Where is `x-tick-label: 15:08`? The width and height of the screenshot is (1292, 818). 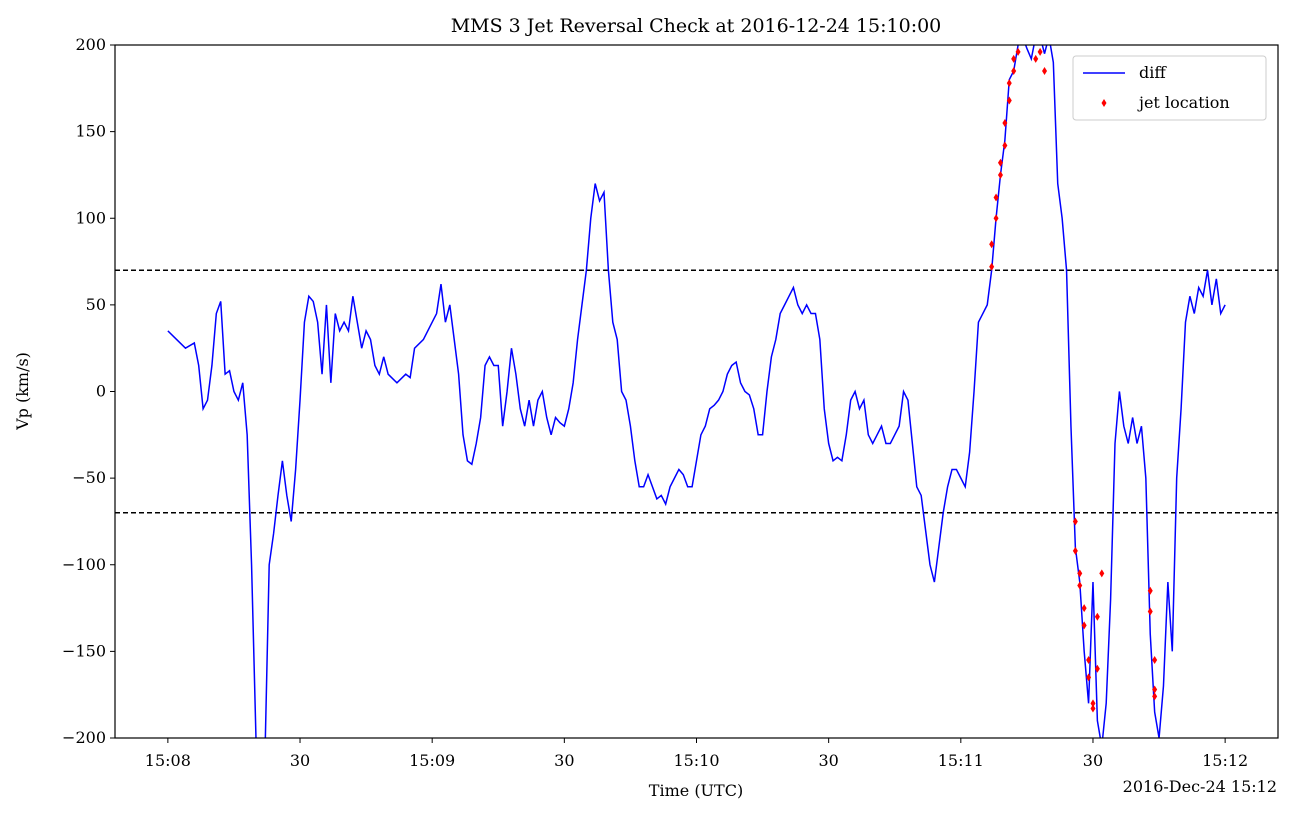
x-tick-label: 15:08 is located at coordinates (168, 760).